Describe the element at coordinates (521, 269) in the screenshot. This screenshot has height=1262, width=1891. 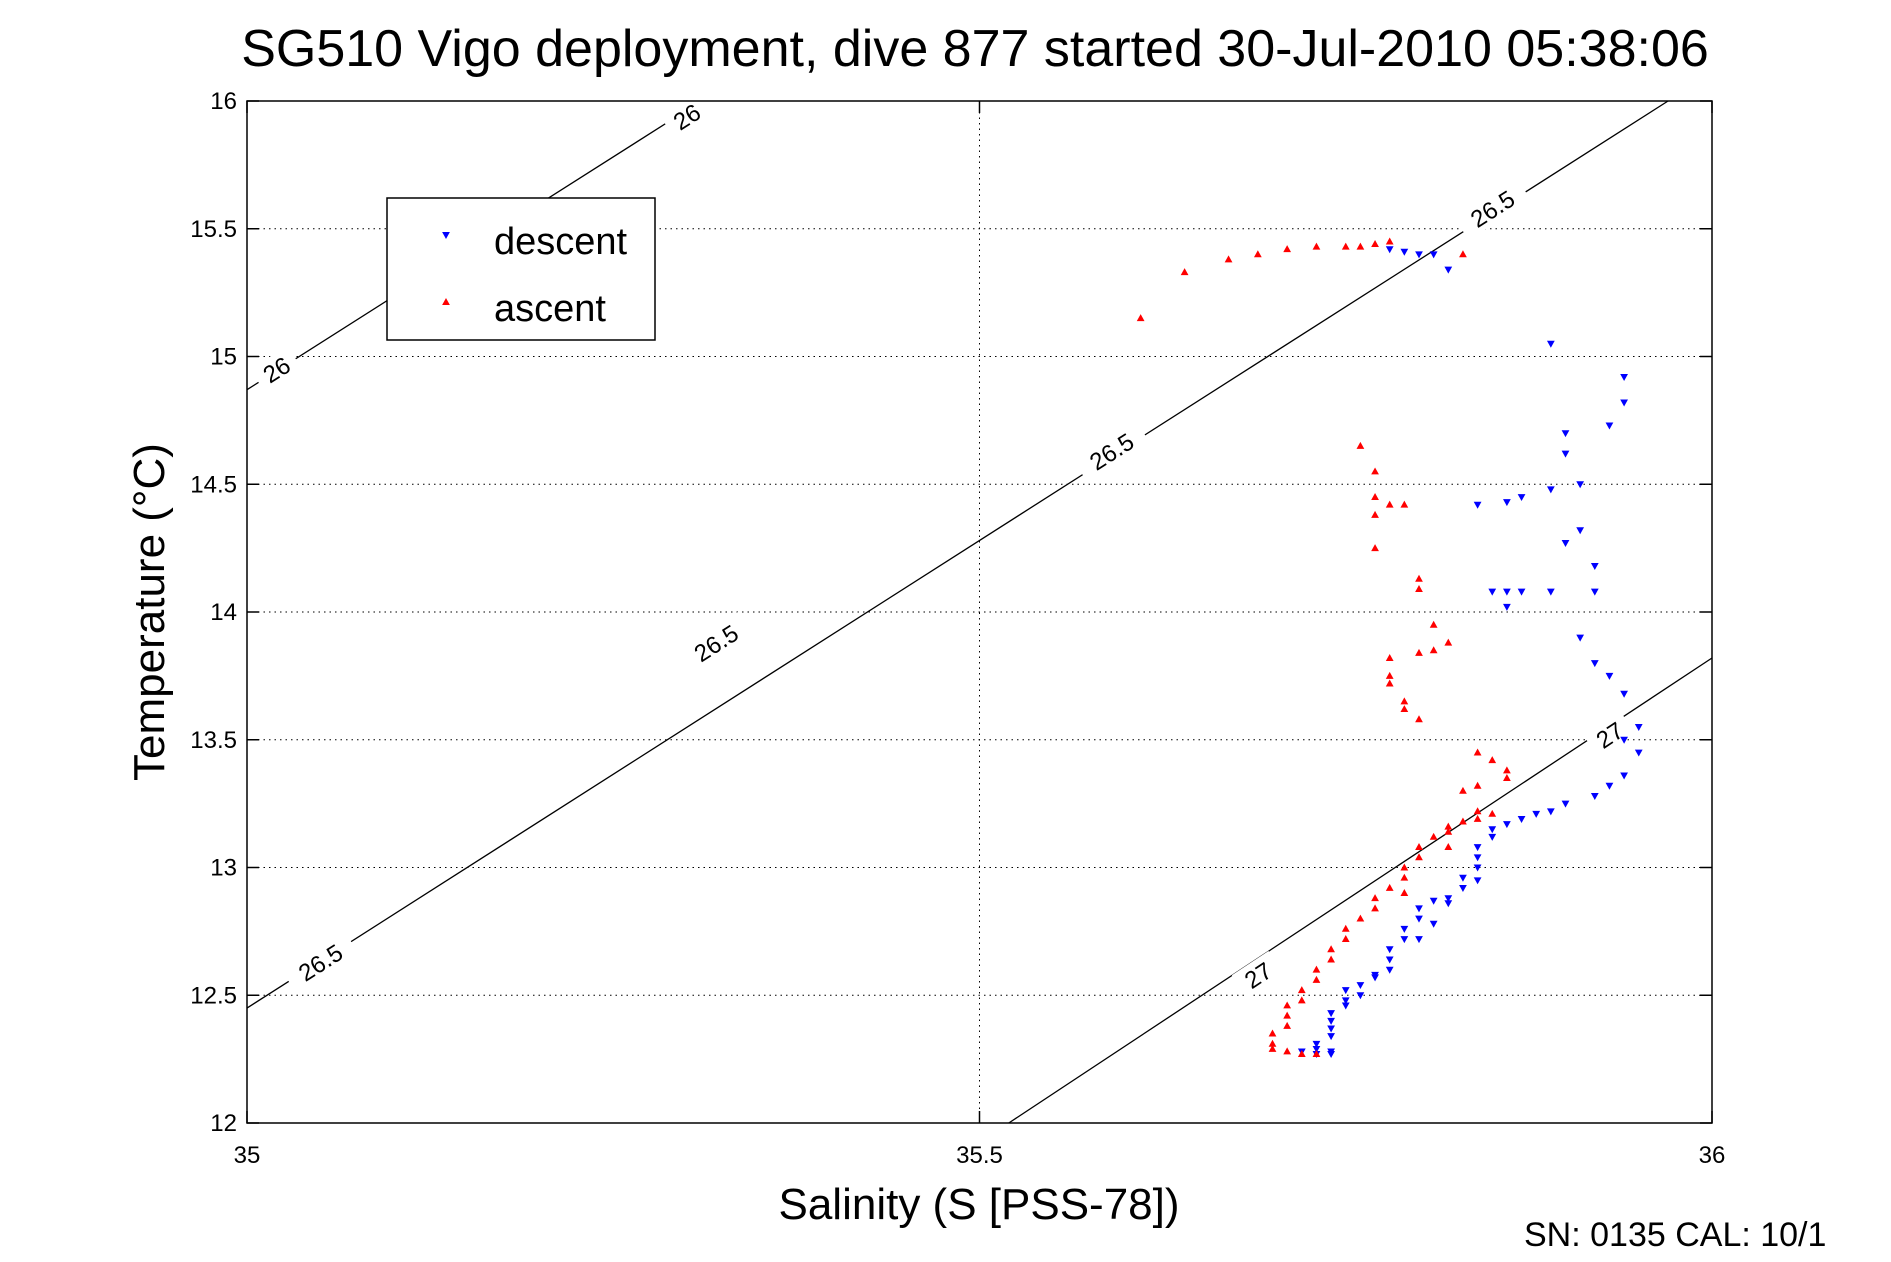
I see `legend-box` at that location.